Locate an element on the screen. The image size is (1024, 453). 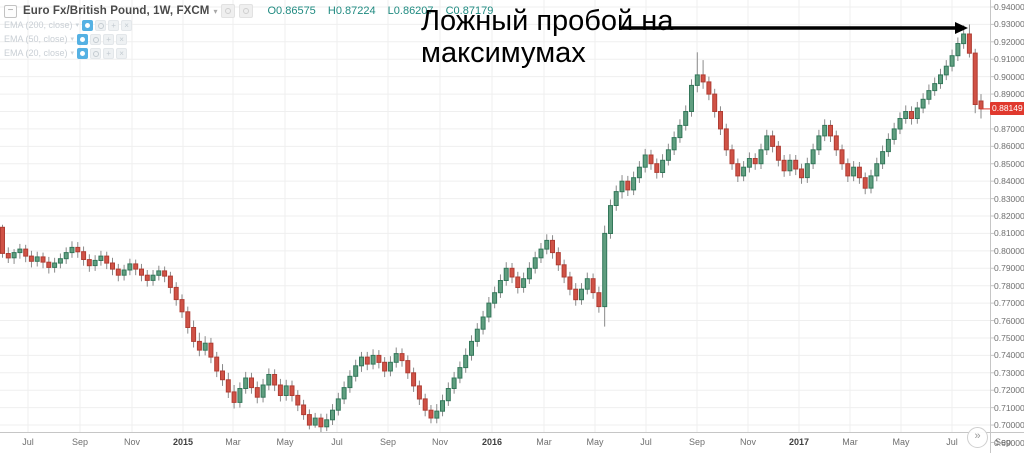
open-value: O0.86575 is located at coordinates (291, 11).